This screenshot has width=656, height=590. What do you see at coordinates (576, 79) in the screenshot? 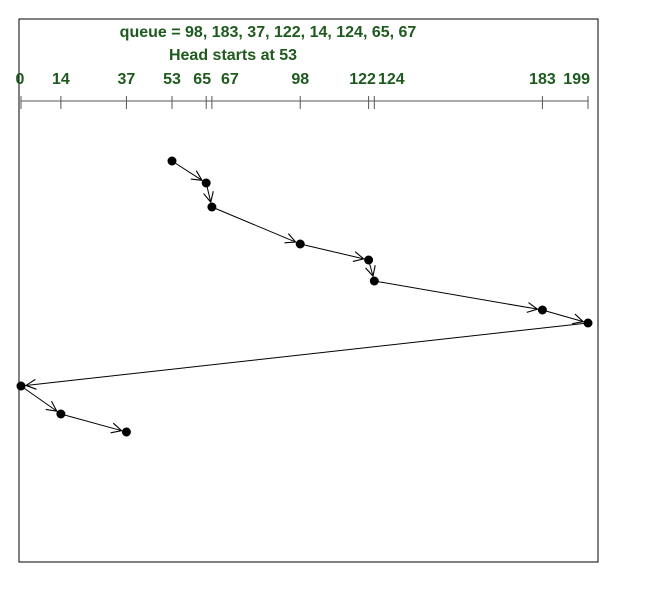
I see `tick-label: 199` at bounding box center [576, 79].